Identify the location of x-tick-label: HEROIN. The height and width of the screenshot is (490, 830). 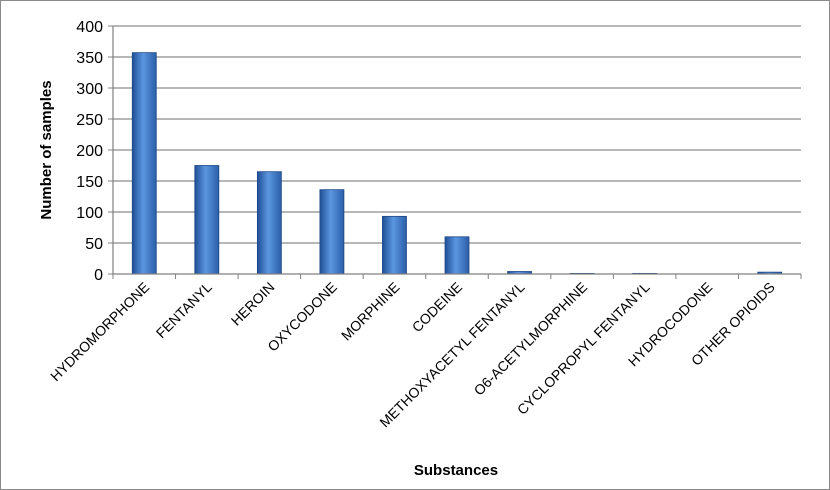
(253, 304).